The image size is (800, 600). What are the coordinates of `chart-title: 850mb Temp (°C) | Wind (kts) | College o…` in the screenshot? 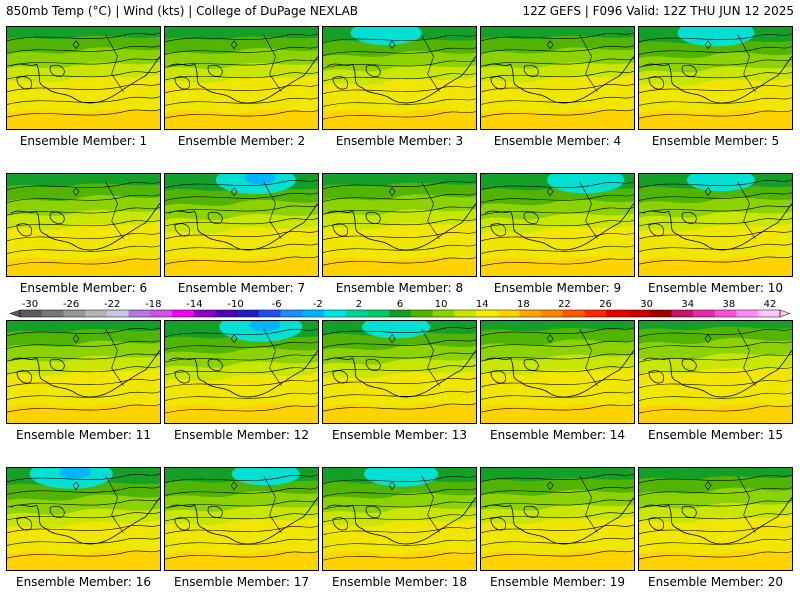 It's located at (182, 11).